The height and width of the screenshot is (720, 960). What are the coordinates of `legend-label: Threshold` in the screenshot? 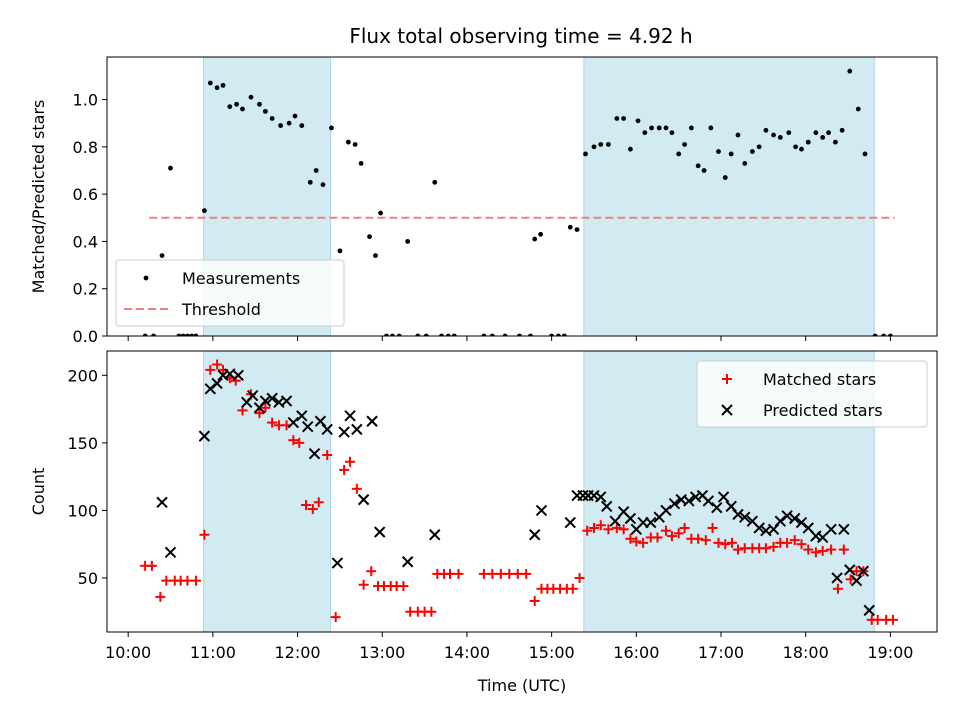 It's located at (221, 309).